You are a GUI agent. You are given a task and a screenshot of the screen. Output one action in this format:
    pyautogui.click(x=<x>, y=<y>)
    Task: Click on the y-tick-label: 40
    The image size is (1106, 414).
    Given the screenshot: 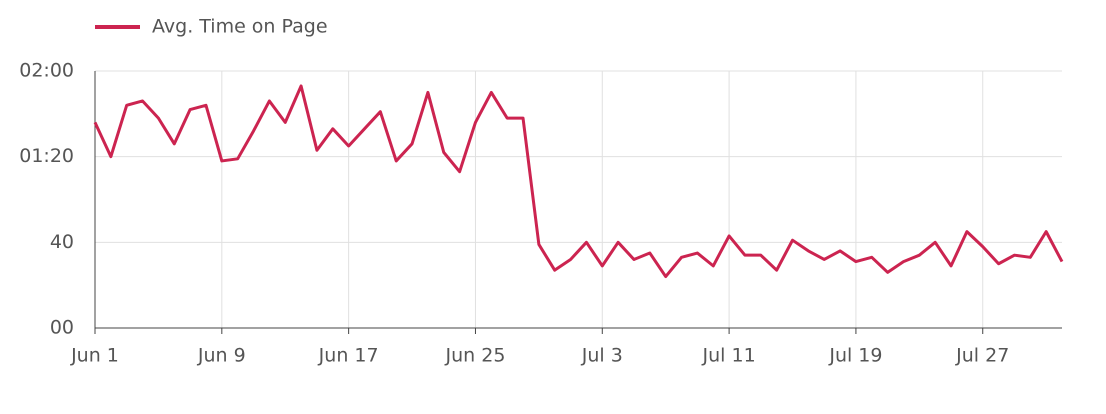 What is the action you would take?
    pyautogui.click(x=62, y=242)
    